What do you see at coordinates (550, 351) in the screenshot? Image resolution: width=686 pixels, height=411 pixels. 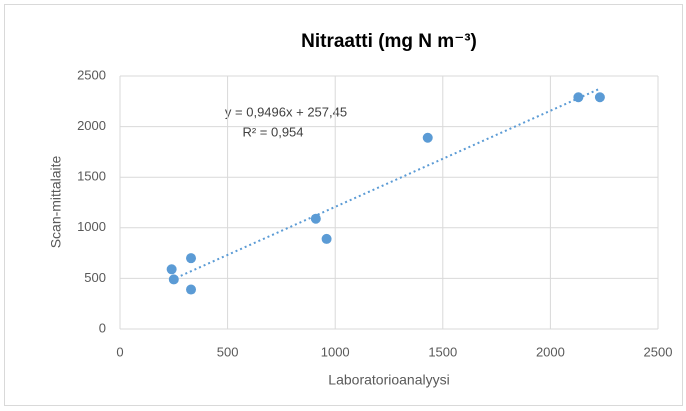 I see `x-tick-label: 2000` at bounding box center [550, 351].